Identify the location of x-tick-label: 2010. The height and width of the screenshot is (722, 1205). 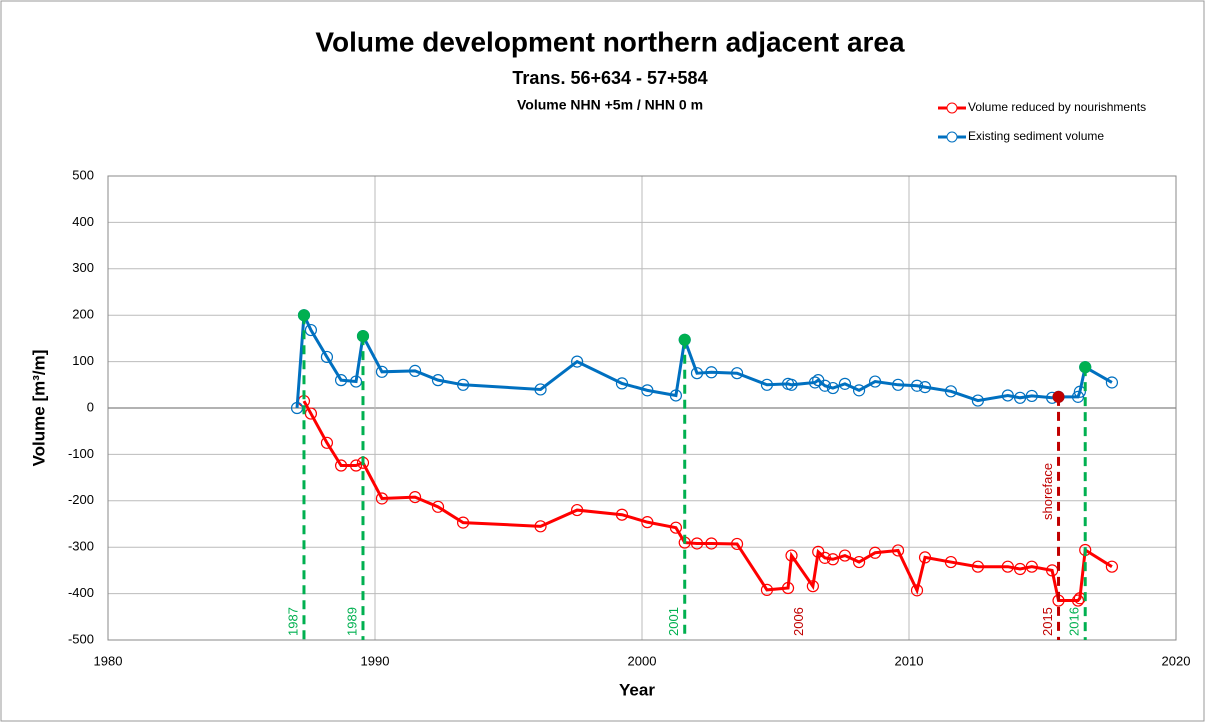
(909, 660).